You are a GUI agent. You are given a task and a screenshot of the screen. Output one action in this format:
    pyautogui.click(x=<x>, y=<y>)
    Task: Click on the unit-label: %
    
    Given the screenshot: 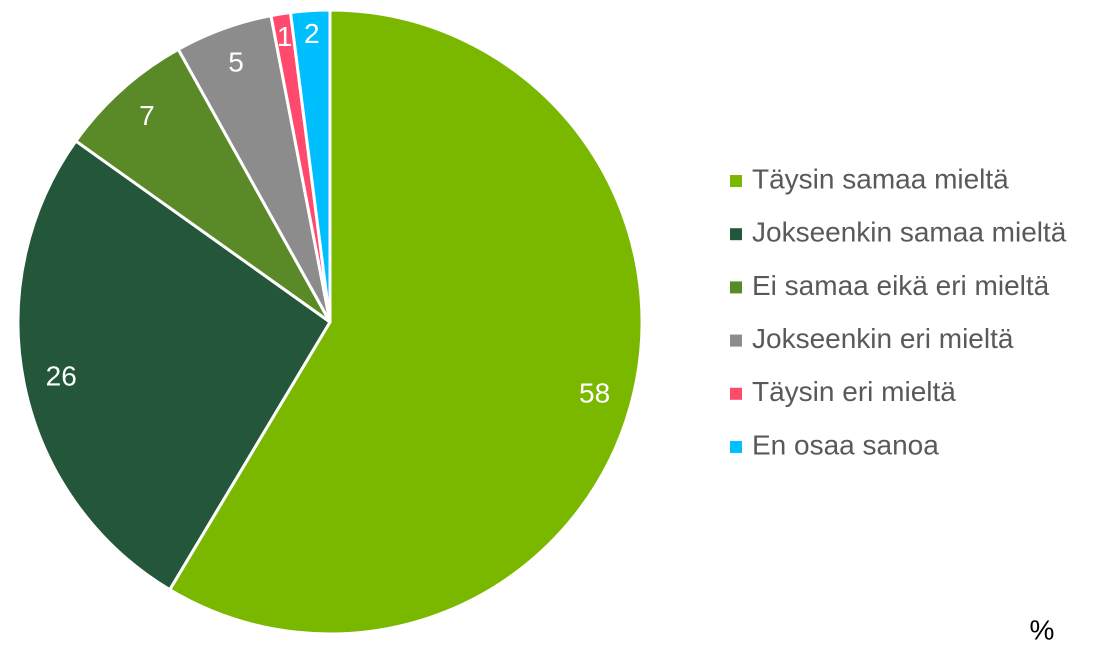 What is the action you would take?
    pyautogui.click(x=1042, y=629)
    